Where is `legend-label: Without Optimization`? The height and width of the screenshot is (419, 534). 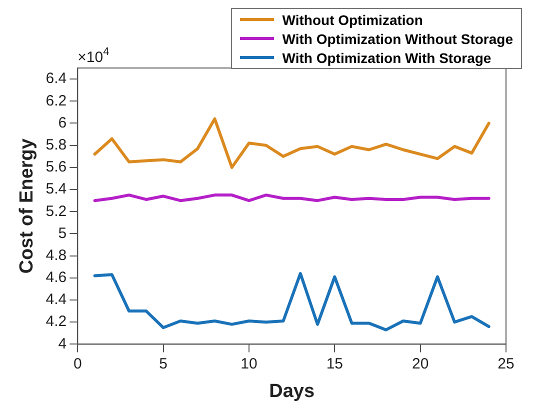 legend-label: Without Optimization is located at coordinates (352, 20).